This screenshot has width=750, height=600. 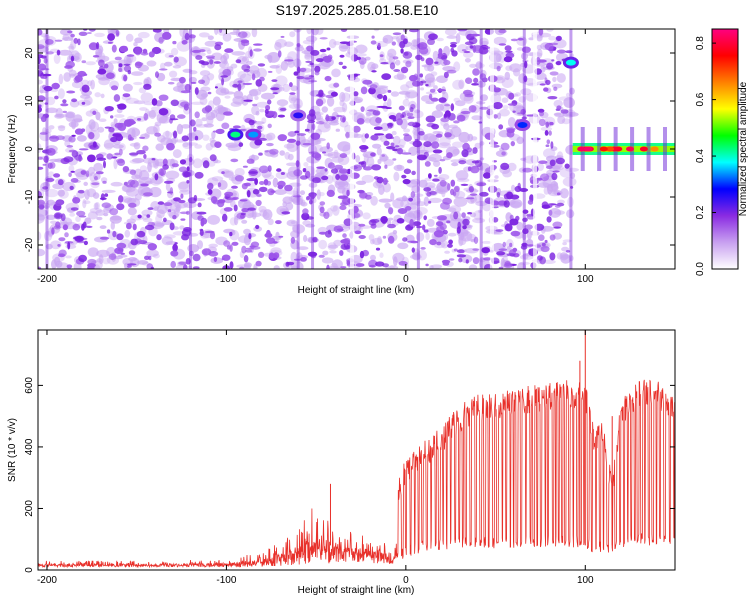 What do you see at coordinates (12, 149) in the screenshot?
I see `spectrogram-y-label: Frequency (Hz)` at bounding box center [12, 149].